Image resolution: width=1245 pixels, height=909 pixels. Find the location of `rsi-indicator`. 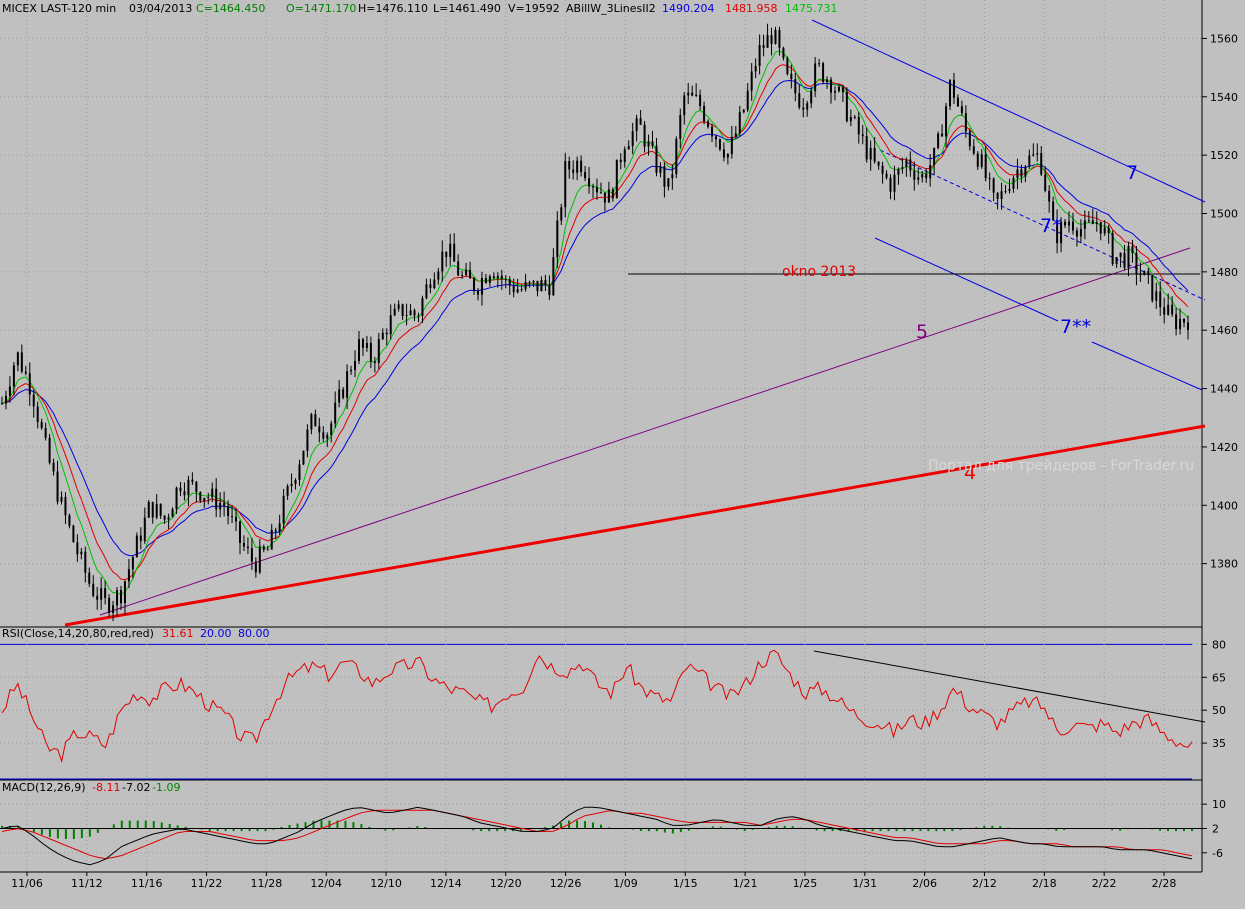

rsi-indicator is located at coordinates (603, 706).